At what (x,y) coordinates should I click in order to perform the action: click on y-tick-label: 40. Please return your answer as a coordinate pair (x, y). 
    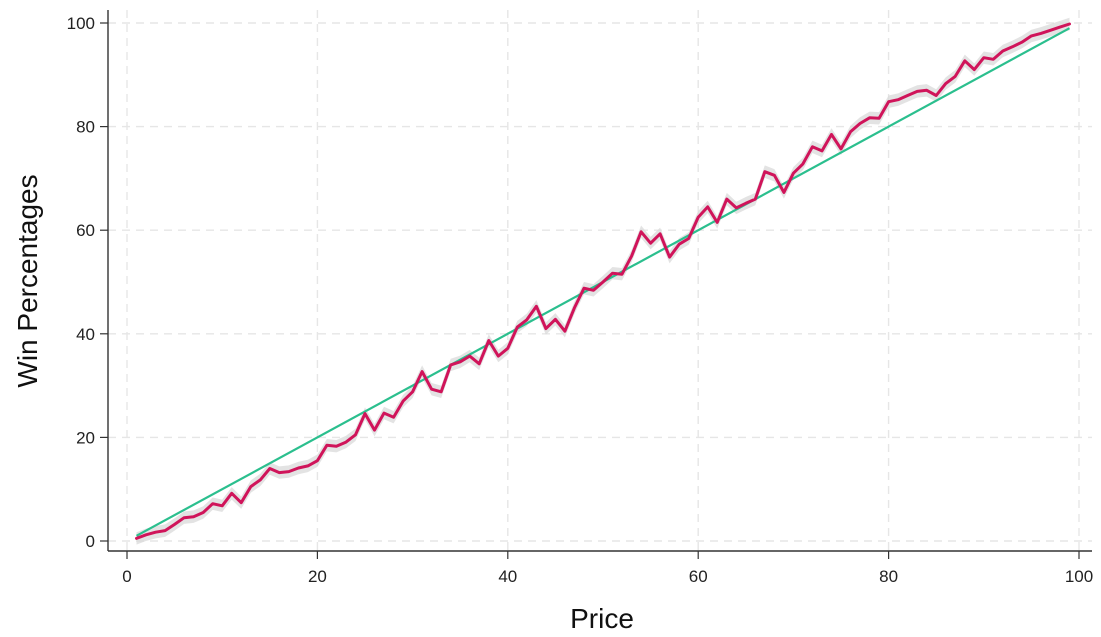
    Looking at the image, I should click on (85, 334).